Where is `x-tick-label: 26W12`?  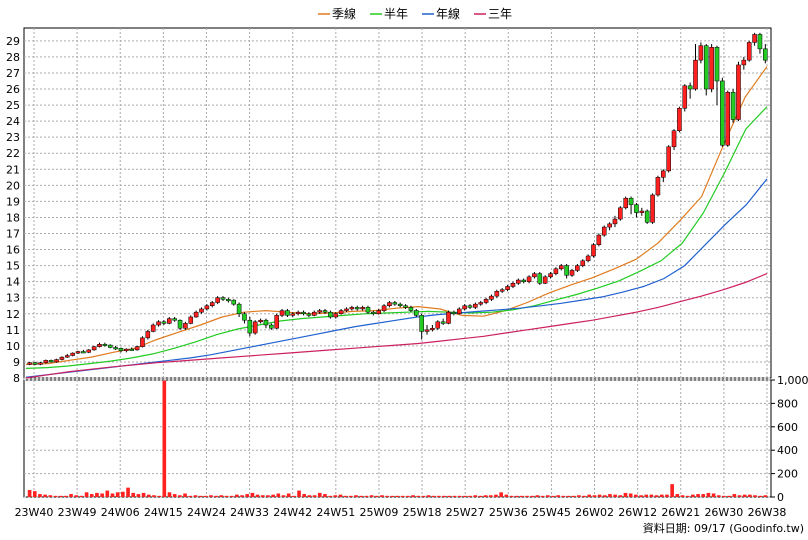 x-tick-label: 26W12 is located at coordinates (637, 512).